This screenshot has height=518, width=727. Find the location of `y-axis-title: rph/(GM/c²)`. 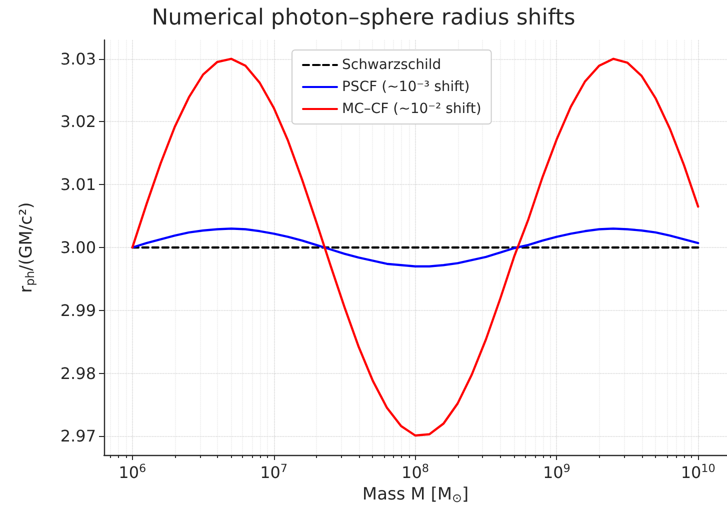

y-axis-title: rph/(GM/c²) is located at coordinates (26, 247).